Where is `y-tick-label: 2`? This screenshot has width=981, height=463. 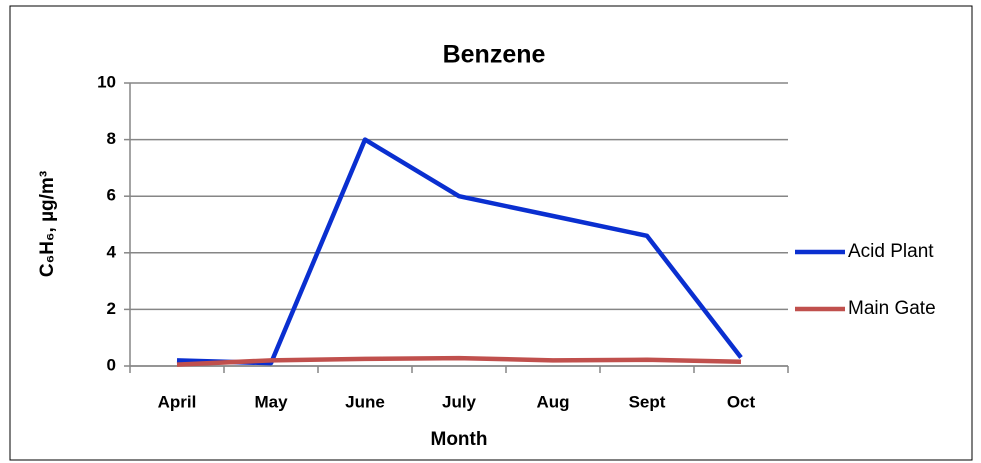
y-tick-label: 2 is located at coordinates (111, 308).